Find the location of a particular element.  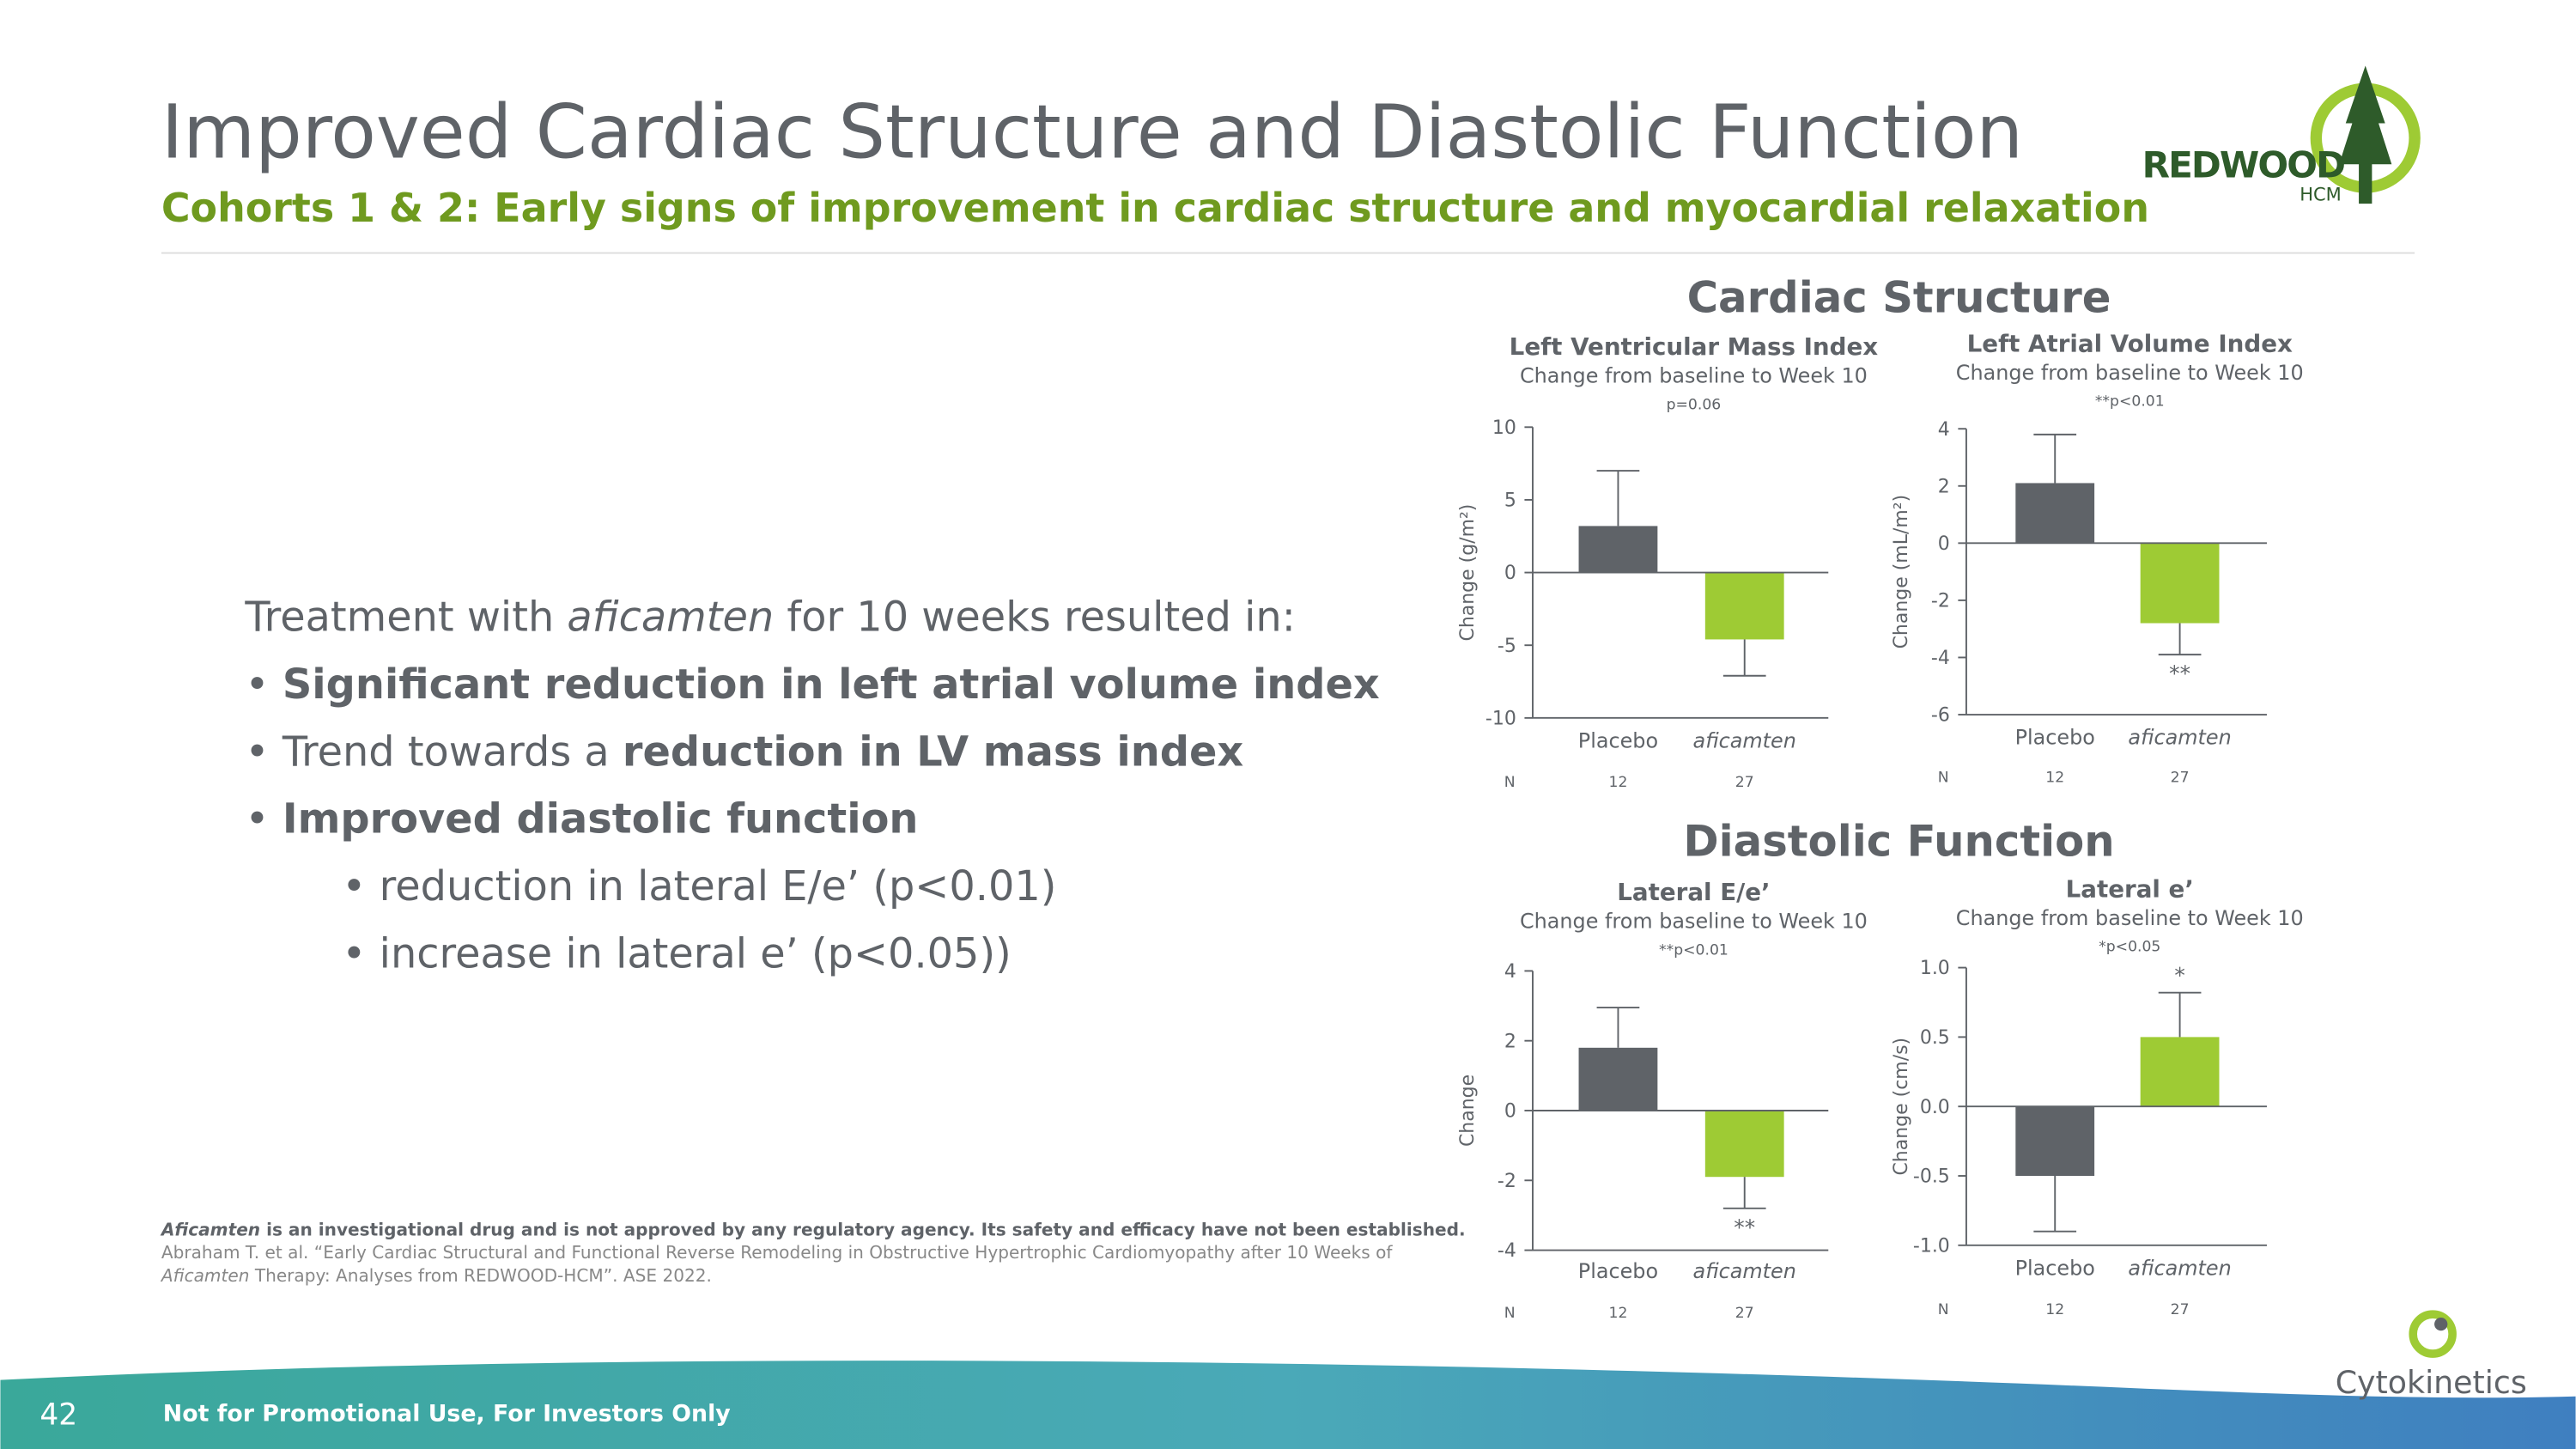

y-tick-label: 0.5 is located at coordinates (1935, 1038).